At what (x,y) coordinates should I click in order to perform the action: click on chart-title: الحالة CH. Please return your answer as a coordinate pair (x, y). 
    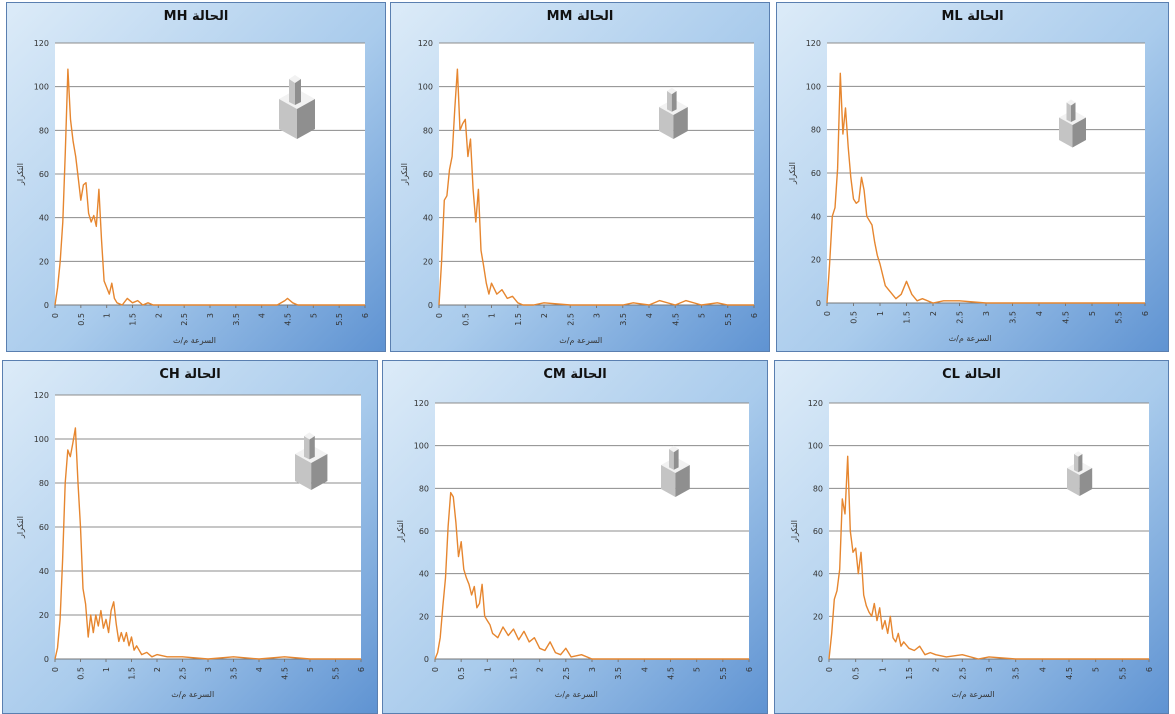
    Looking at the image, I should click on (190, 374).